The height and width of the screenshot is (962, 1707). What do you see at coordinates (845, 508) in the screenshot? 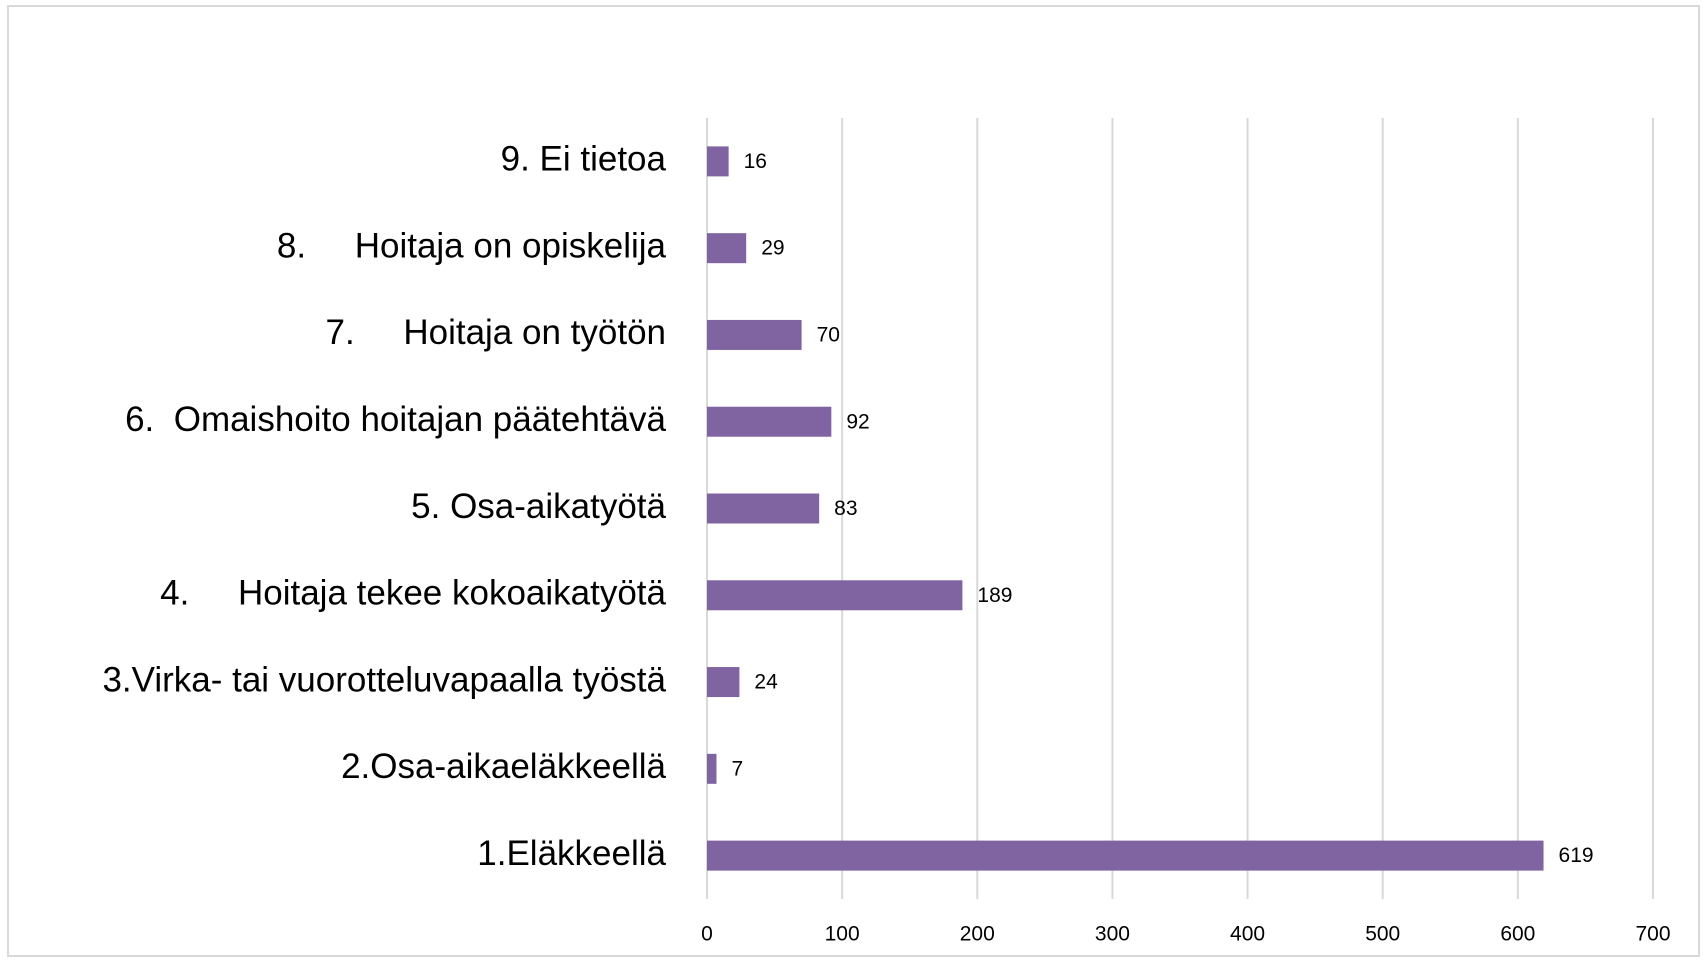
I see `value-label: 83` at bounding box center [845, 508].